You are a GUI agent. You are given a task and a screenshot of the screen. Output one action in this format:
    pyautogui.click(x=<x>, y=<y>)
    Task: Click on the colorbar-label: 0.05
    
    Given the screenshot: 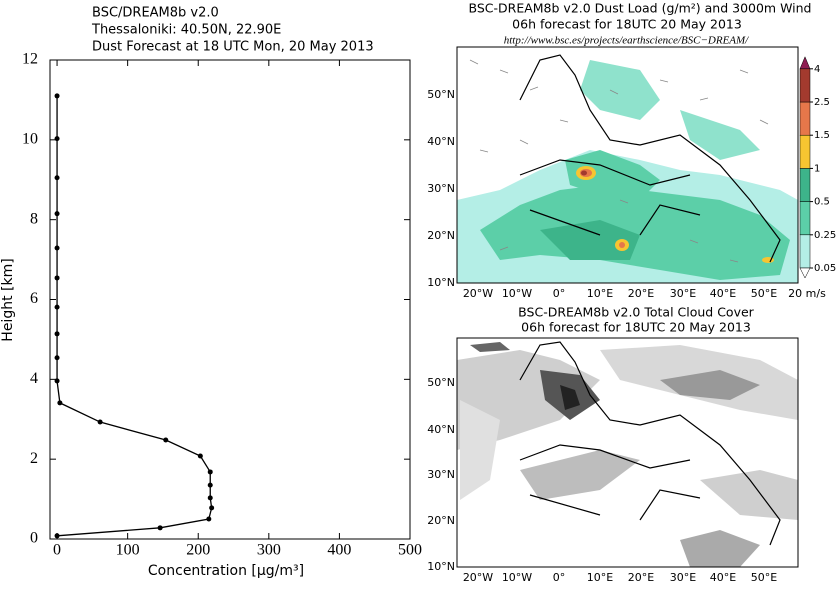 What is the action you would take?
    pyautogui.click(x=825, y=268)
    